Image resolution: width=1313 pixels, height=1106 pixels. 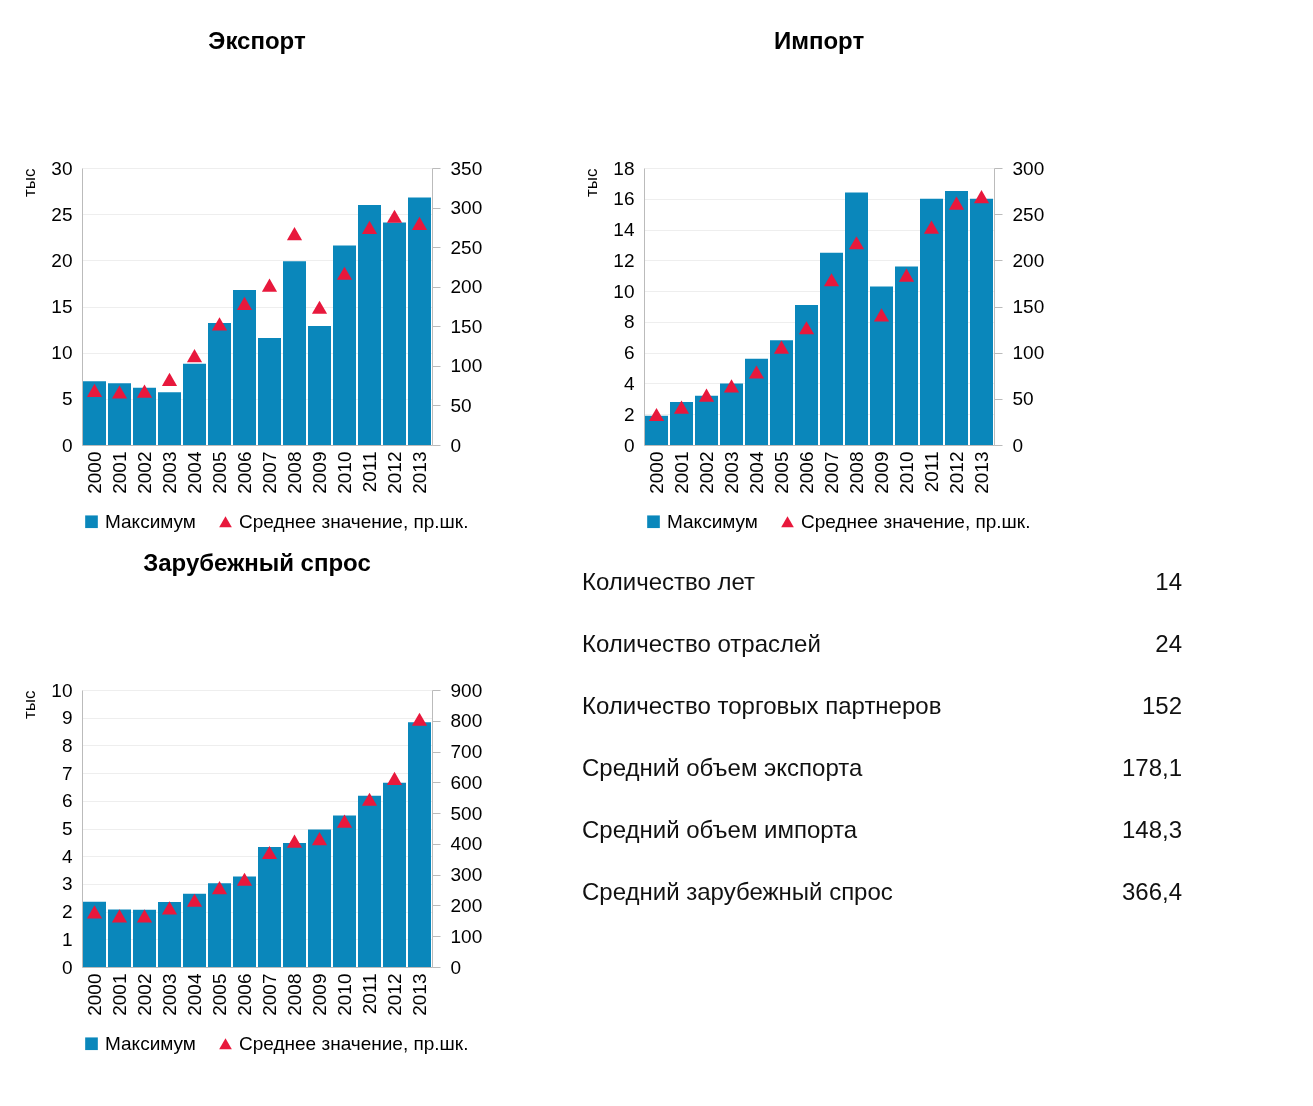 What do you see at coordinates (629, 353) in the screenshot?
I see `y-tick-label: 6` at bounding box center [629, 353].